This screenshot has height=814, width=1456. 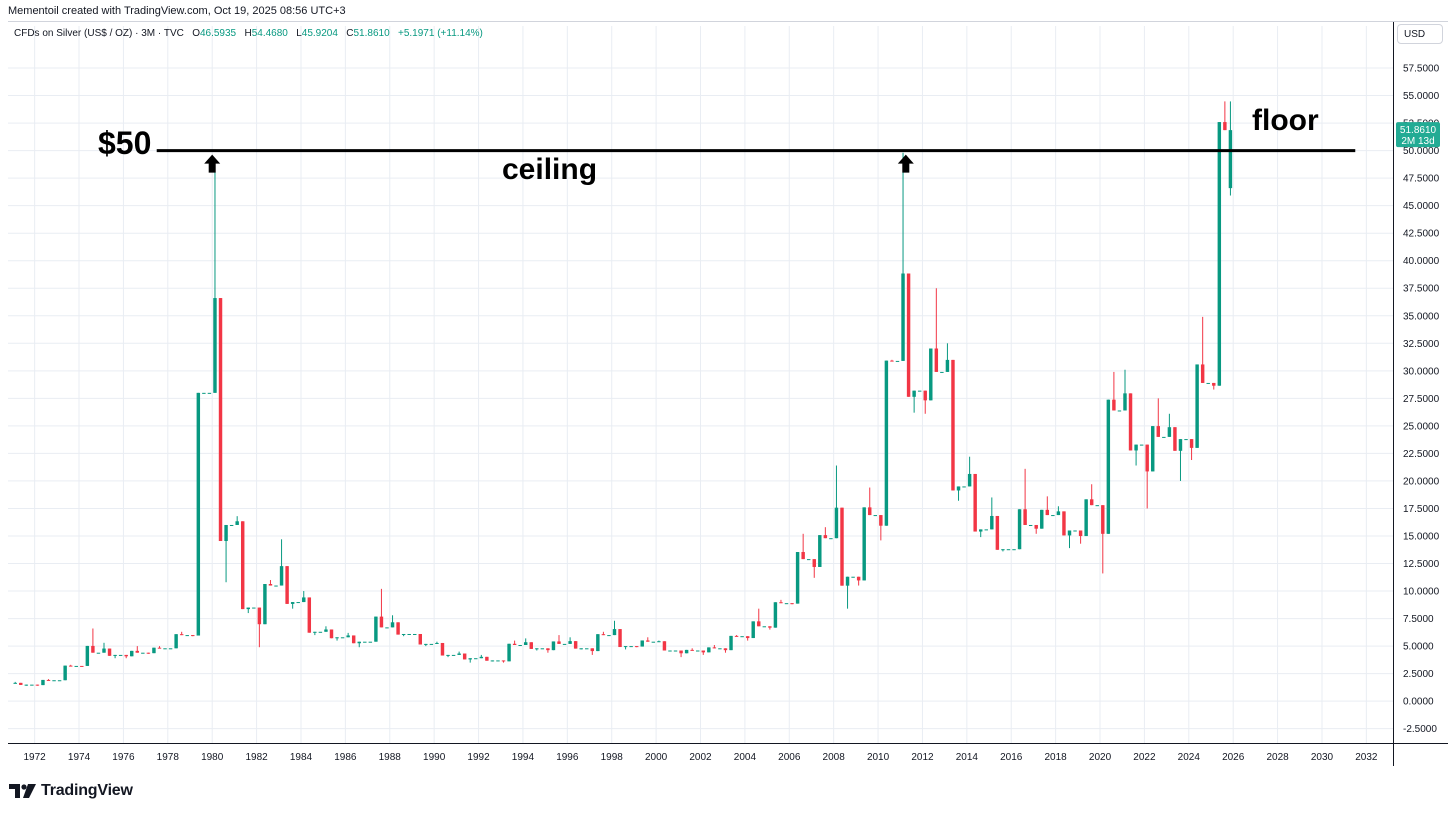 I want to click on close-value: 51.8610, so click(x=371, y=33).